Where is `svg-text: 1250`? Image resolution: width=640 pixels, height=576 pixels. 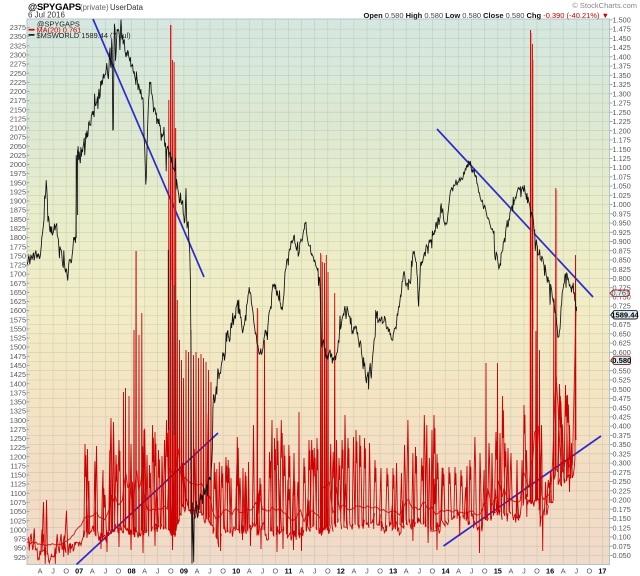
svg-text: 1250 is located at coordinates (18, 438).